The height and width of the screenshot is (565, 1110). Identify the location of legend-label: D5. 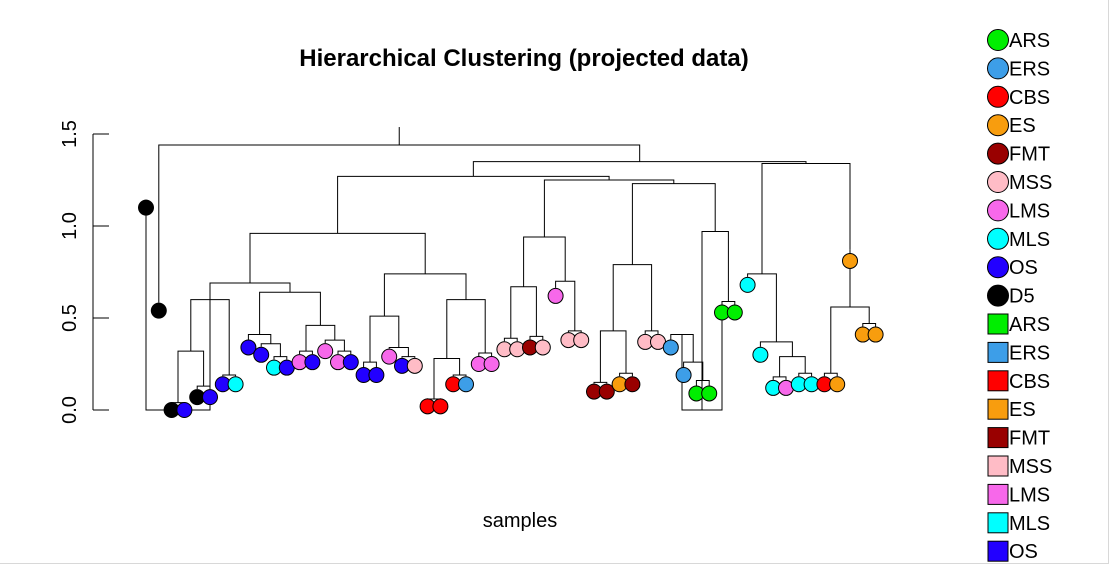
(1022, 297).